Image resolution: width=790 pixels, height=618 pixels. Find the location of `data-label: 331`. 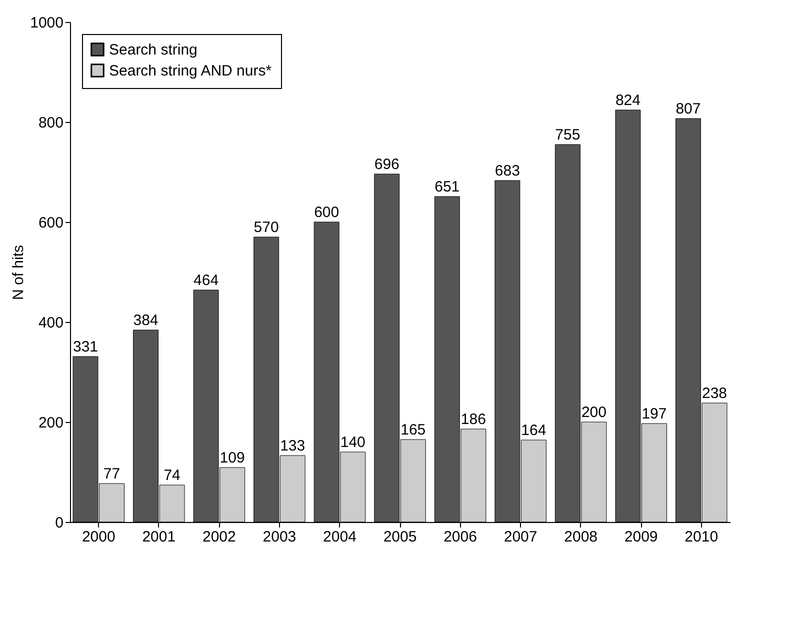

data-label: 331 is located at coordinates (85, 347).